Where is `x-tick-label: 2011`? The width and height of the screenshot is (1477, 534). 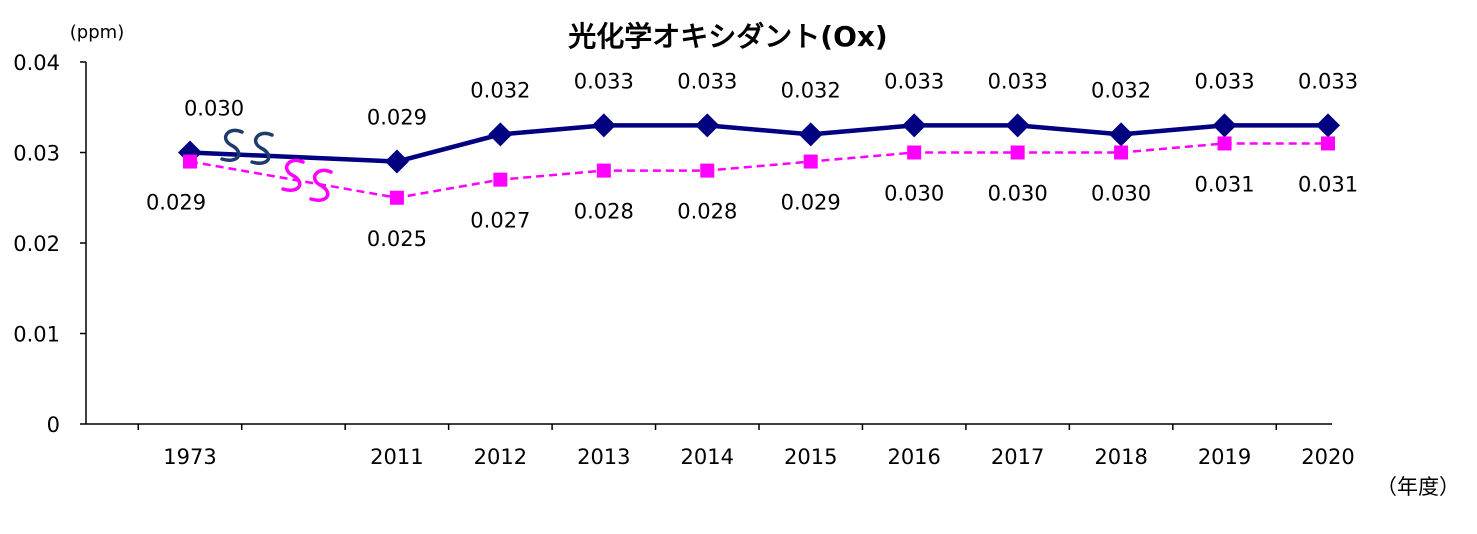 x-tick-label: 2011 is located at coordinates (396, 457).